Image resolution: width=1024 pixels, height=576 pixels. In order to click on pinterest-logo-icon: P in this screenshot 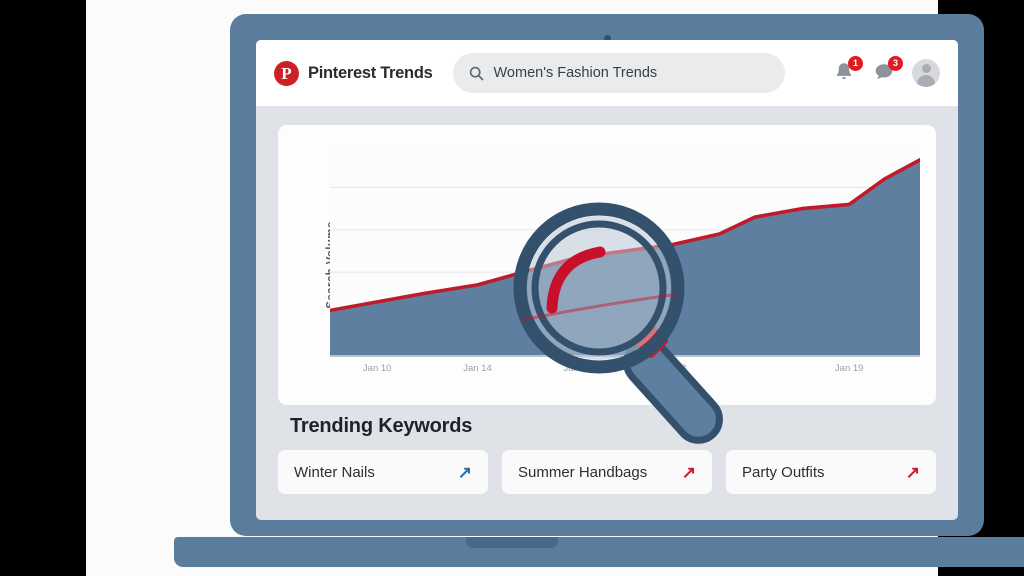, I will do `click(286, 73)`.